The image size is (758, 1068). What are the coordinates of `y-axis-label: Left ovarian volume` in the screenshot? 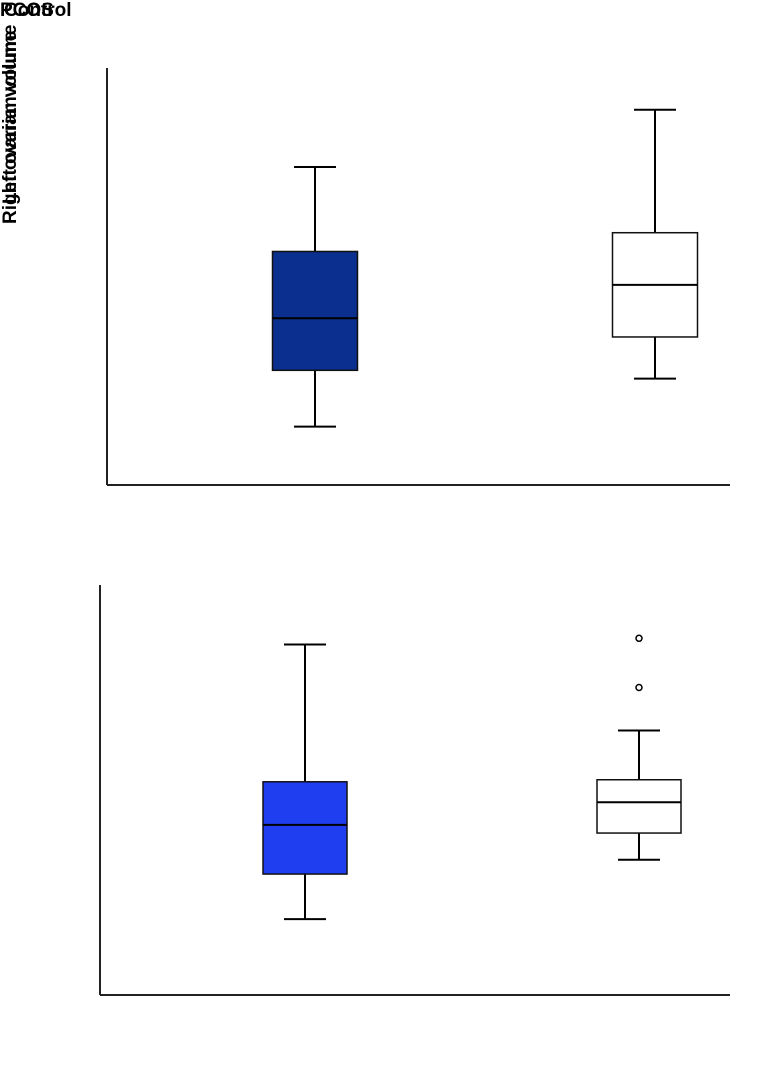 It's located at (10, 115).